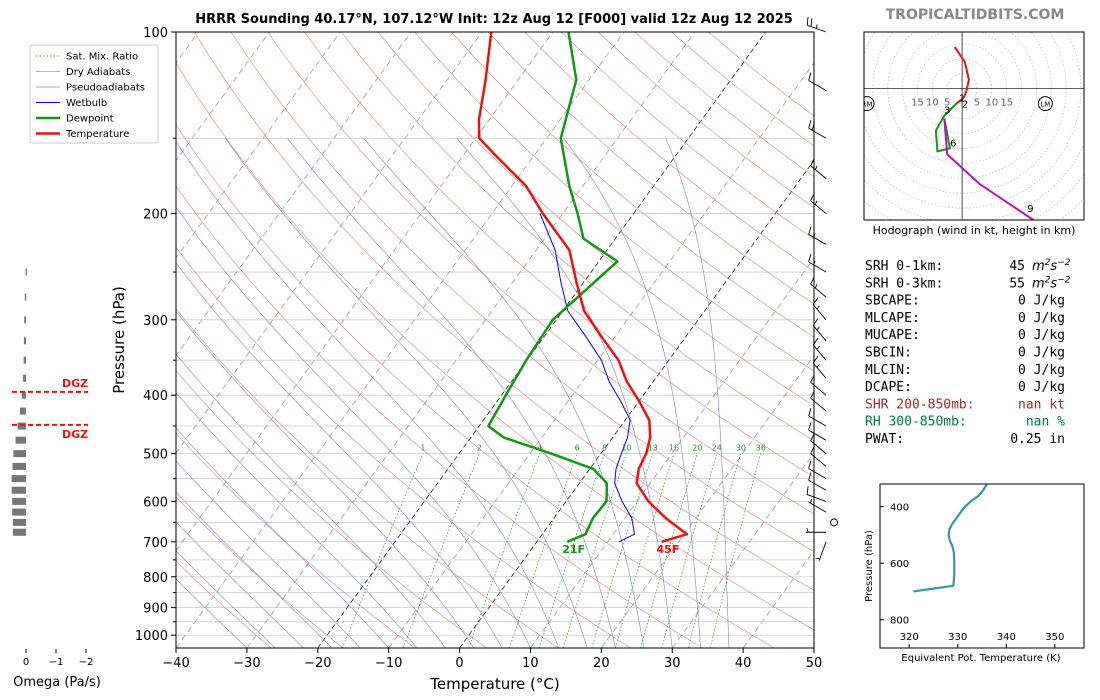  Describe the element at coordinates (56, 479) in the screenshot. I see `omega-panel: DGZ DGZ 0 −1 −2 Omega (Pa/s)` at that location.